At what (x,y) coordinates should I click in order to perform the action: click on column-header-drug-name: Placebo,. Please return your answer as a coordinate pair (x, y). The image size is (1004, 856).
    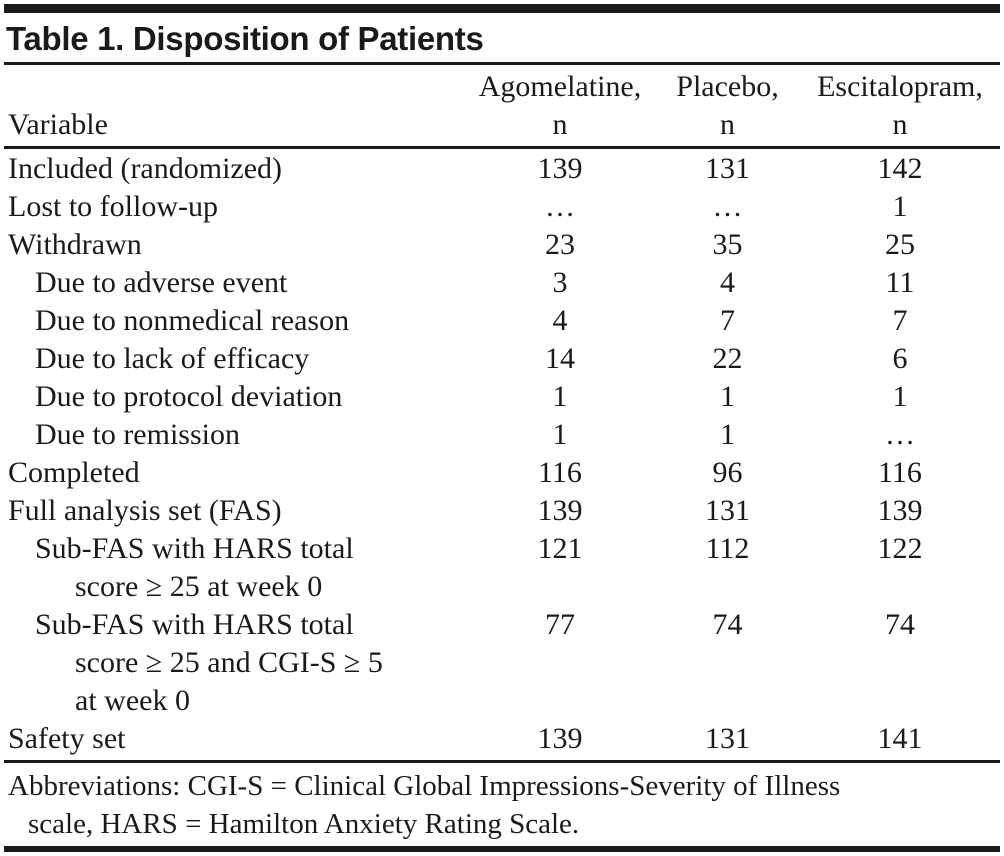
    Looking at the image, I should click on (727, 86).